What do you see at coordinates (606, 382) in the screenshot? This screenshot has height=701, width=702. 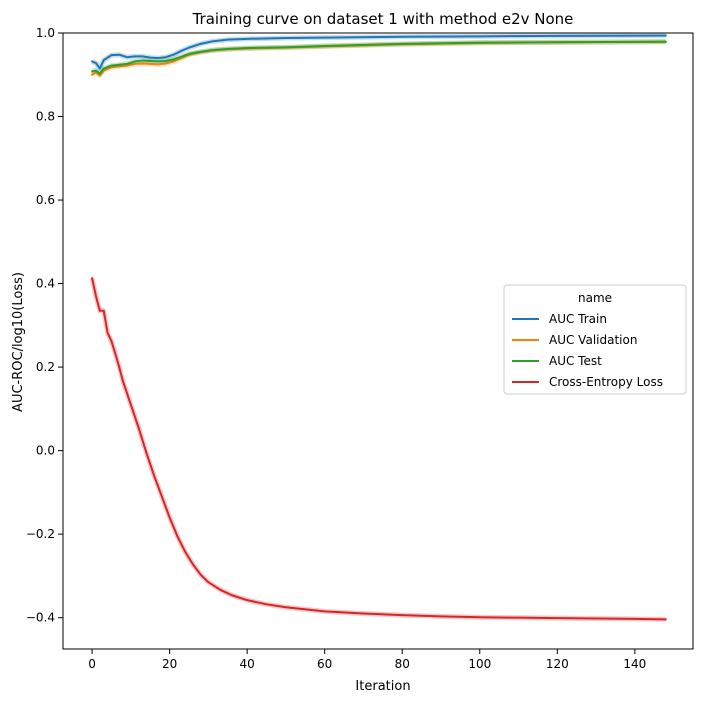 I see `legend-label-cross-entropy-loss: Cross-Entropy Loss` at bounding box center [606, 382].